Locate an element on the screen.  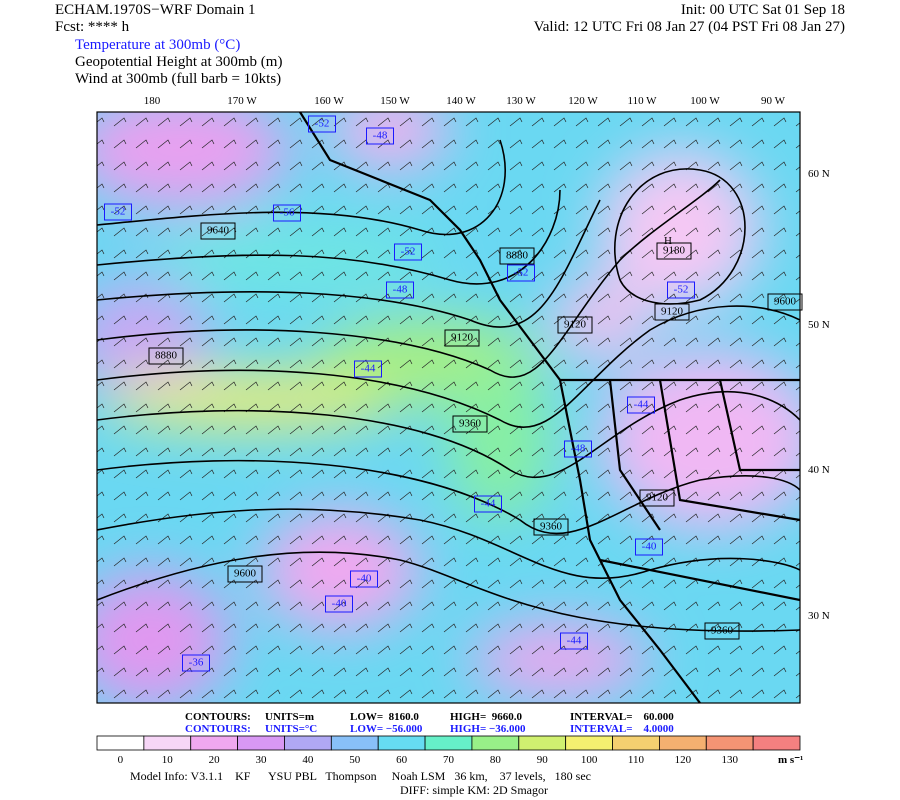
colorbar-tick-label: 100 is located at coordinates (589, 760).